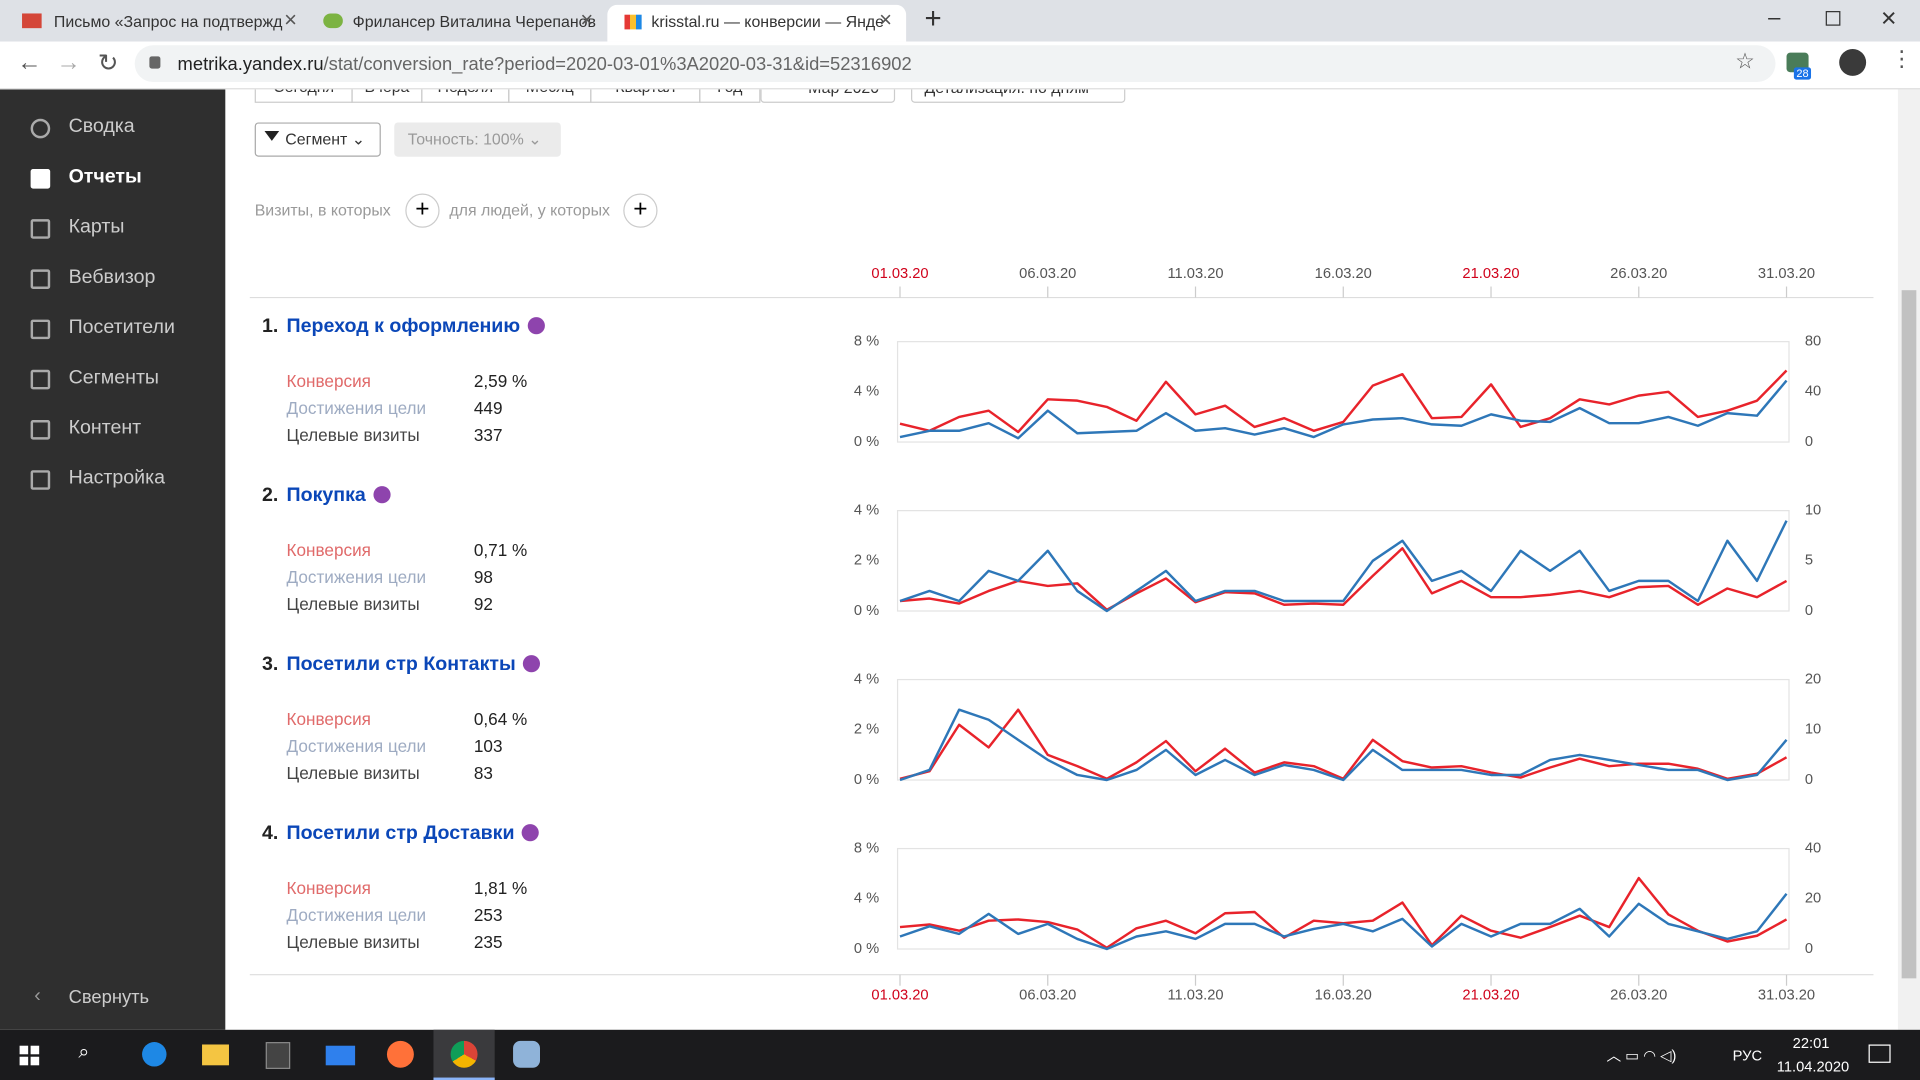 The width and height of the screenshot is (1920, 1080). What do you see at coordinates (1809, 561) in the screenshot?
I see `y2-tick-label: 5` at bounding box center [1809, 561].